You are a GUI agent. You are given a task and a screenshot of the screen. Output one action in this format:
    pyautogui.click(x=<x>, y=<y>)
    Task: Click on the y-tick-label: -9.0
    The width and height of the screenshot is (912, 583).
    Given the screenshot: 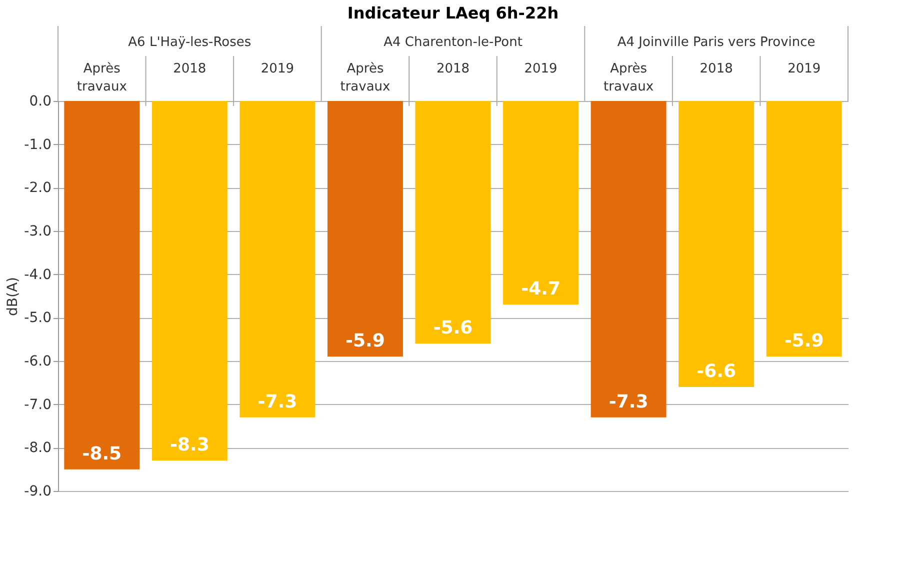 What is the action you would take?
    pyautogui.click(x=38, y=492)
    